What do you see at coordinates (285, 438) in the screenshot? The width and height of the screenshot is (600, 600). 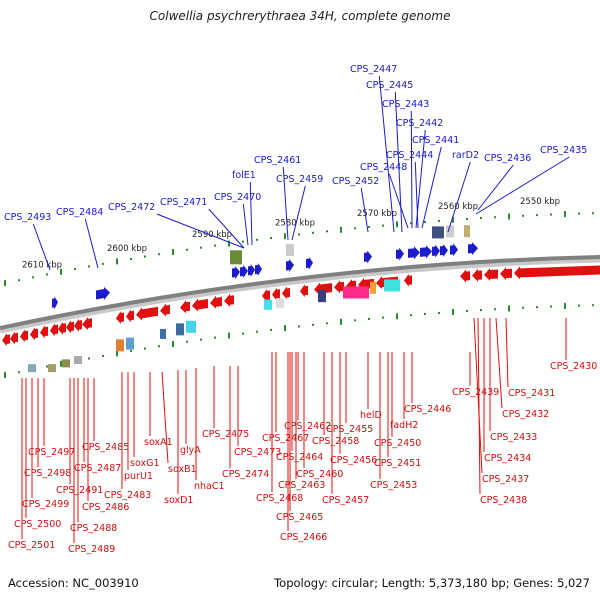 I see `gene-label: CPS_2467` at bounding box center [285, 438].